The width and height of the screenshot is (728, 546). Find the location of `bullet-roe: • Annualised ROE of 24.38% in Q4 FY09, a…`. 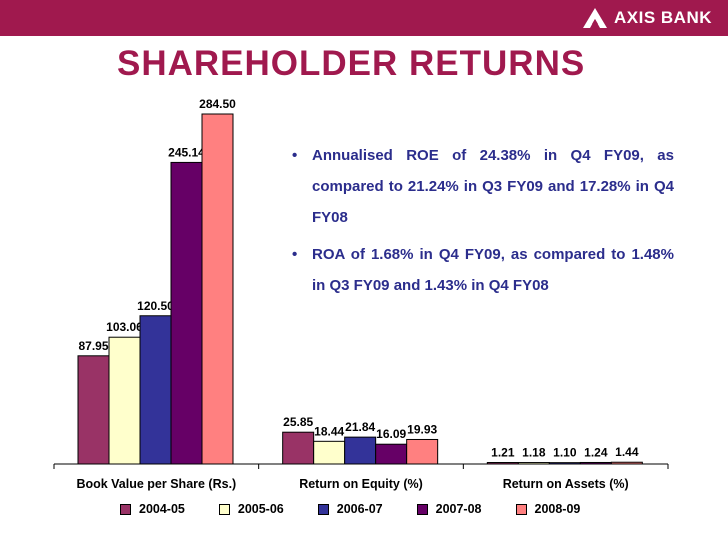

bullet-roe: • Annualised ROE of 24.38% in Q4 FY09, a… is located at coordinates (483, 186).